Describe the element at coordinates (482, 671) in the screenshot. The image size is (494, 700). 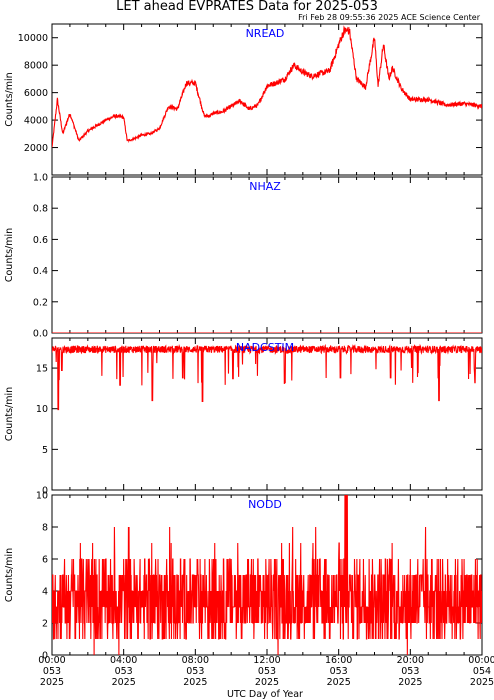
I see `x-tick-label: 054` at that location.